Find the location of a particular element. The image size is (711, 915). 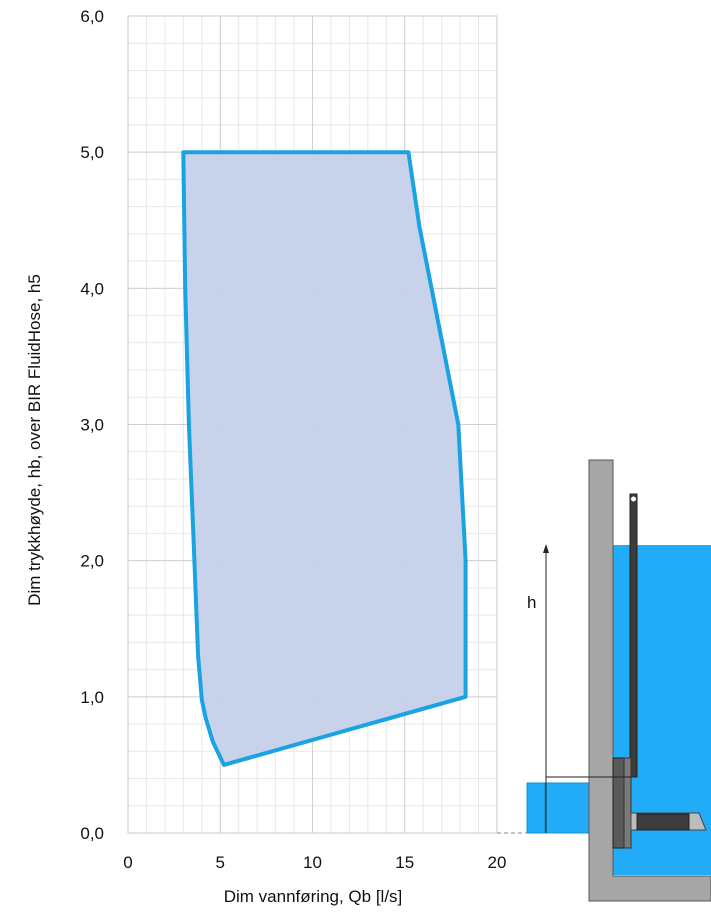

installation-diagram: h is located at coordinates (604, 680).